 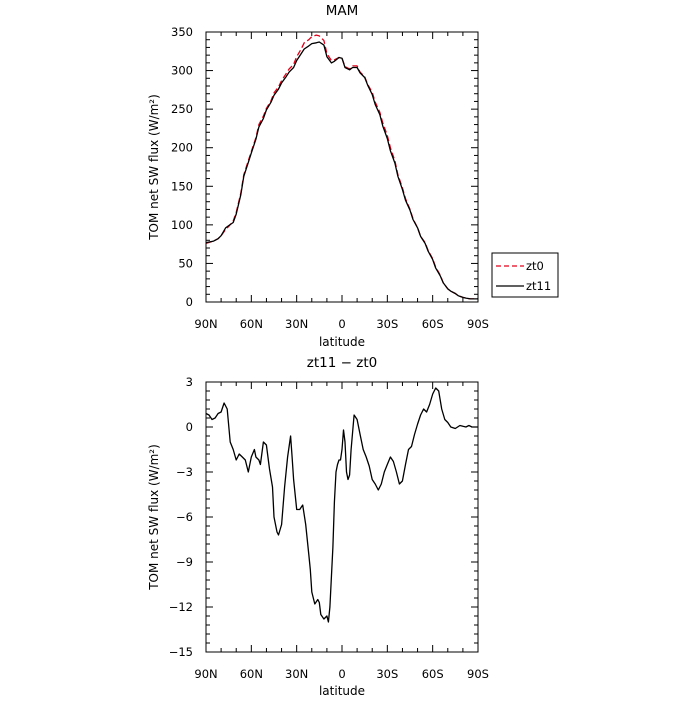 I want to click on y-tick-label: −9, so click(x=184, y=562).